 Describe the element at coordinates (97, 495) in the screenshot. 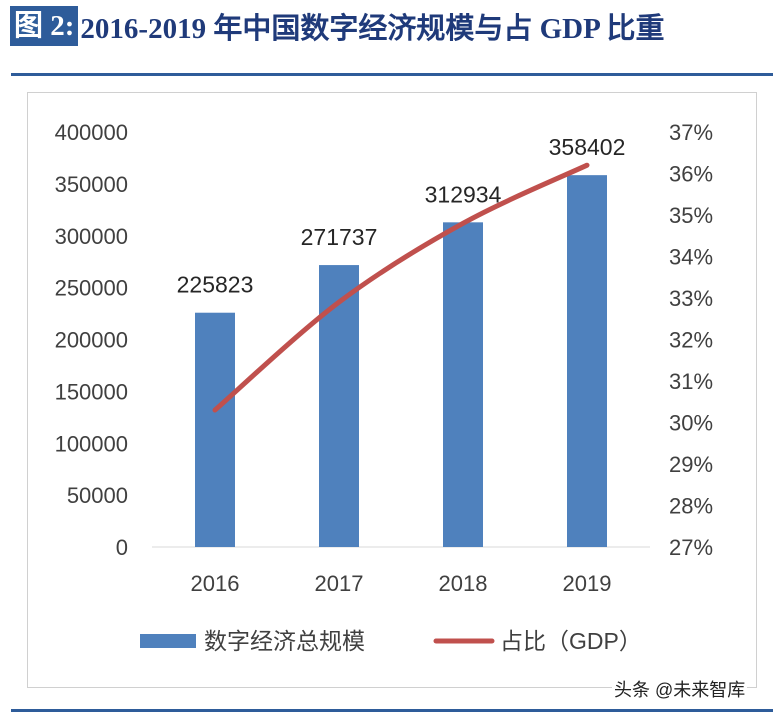

I see `y-left-tick: 50000` at that location.